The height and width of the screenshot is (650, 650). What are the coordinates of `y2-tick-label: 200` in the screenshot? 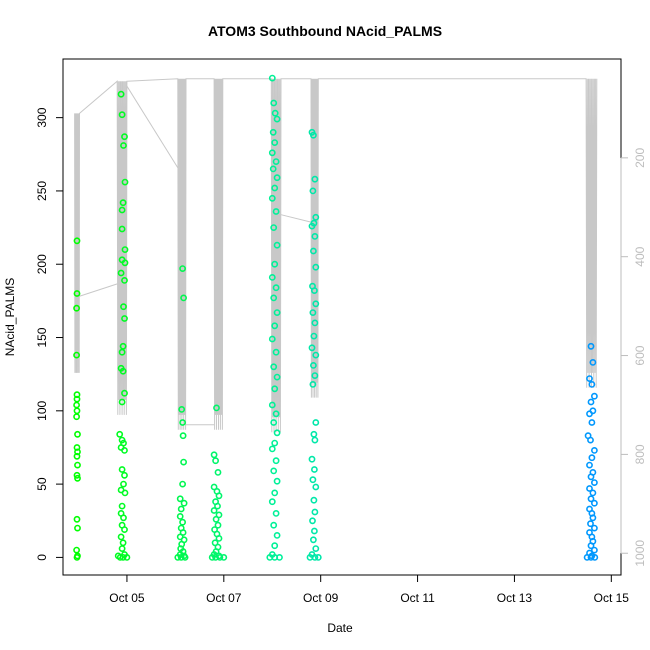 It's located at (640, 158).